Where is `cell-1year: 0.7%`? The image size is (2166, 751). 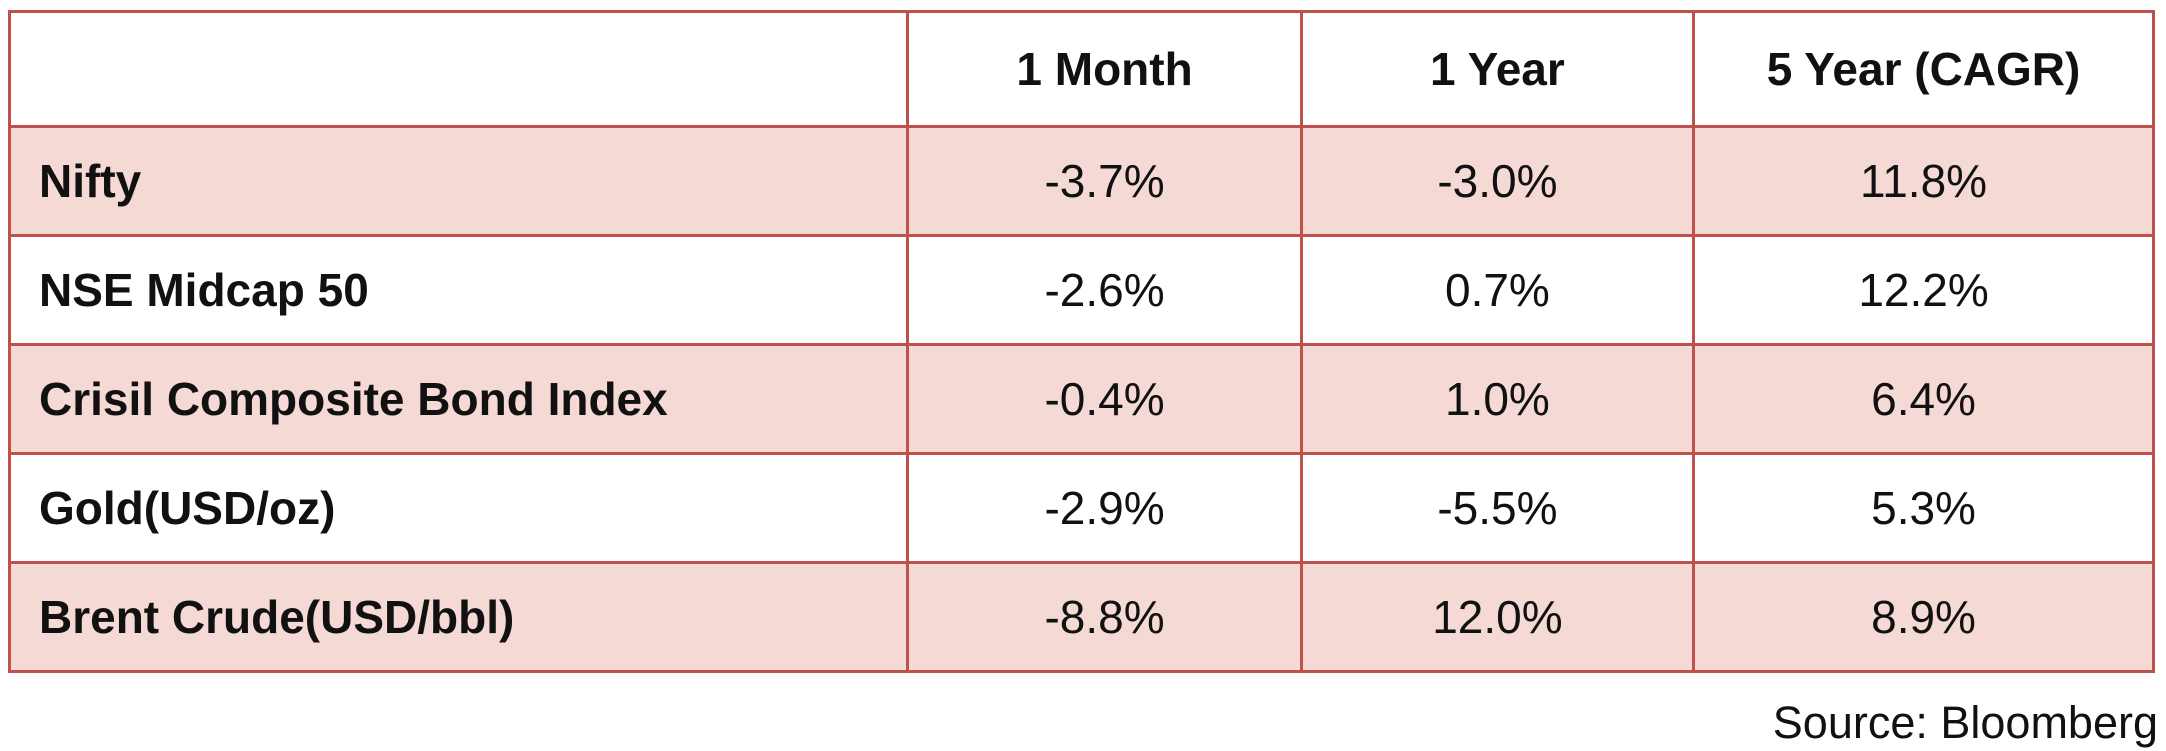
cell-1year: 0.7% is located at coordinates (1497, 290).